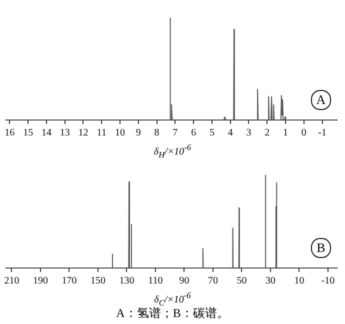 The width and height of the screenshot is (345, 324). Describe the element at coordinates (303, 133) in the screenshot. I see `x-tick-label: 0` at that location.